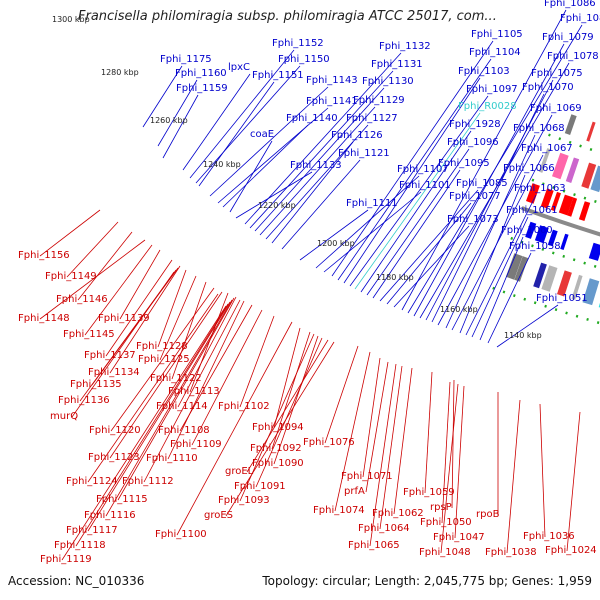  Describe the element at coordinates (92, 481) in the screenshot. I see `gene-label: Fphi_1124` at that location.